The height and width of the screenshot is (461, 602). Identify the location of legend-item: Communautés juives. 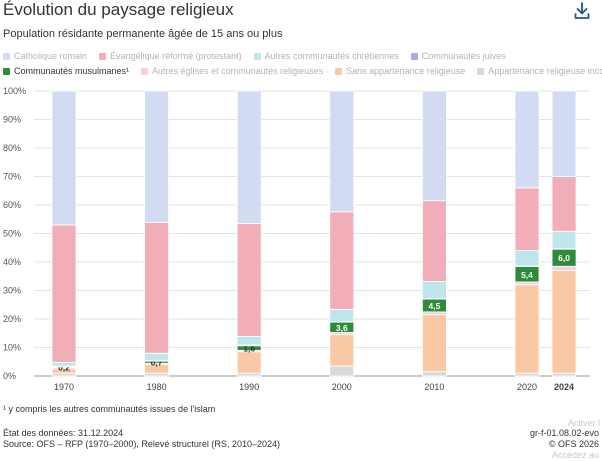
(458, 56).